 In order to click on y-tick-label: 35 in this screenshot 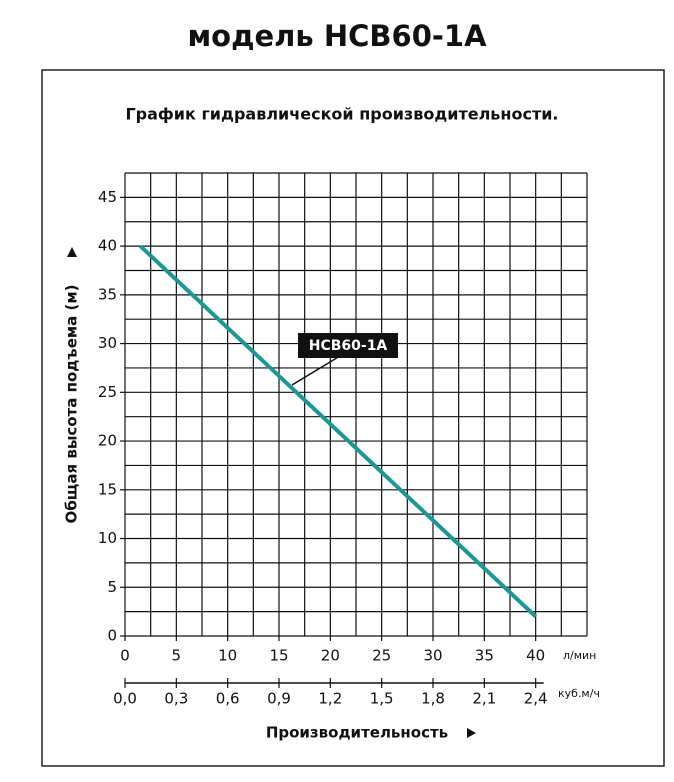, I will do `click(107, 294)`.